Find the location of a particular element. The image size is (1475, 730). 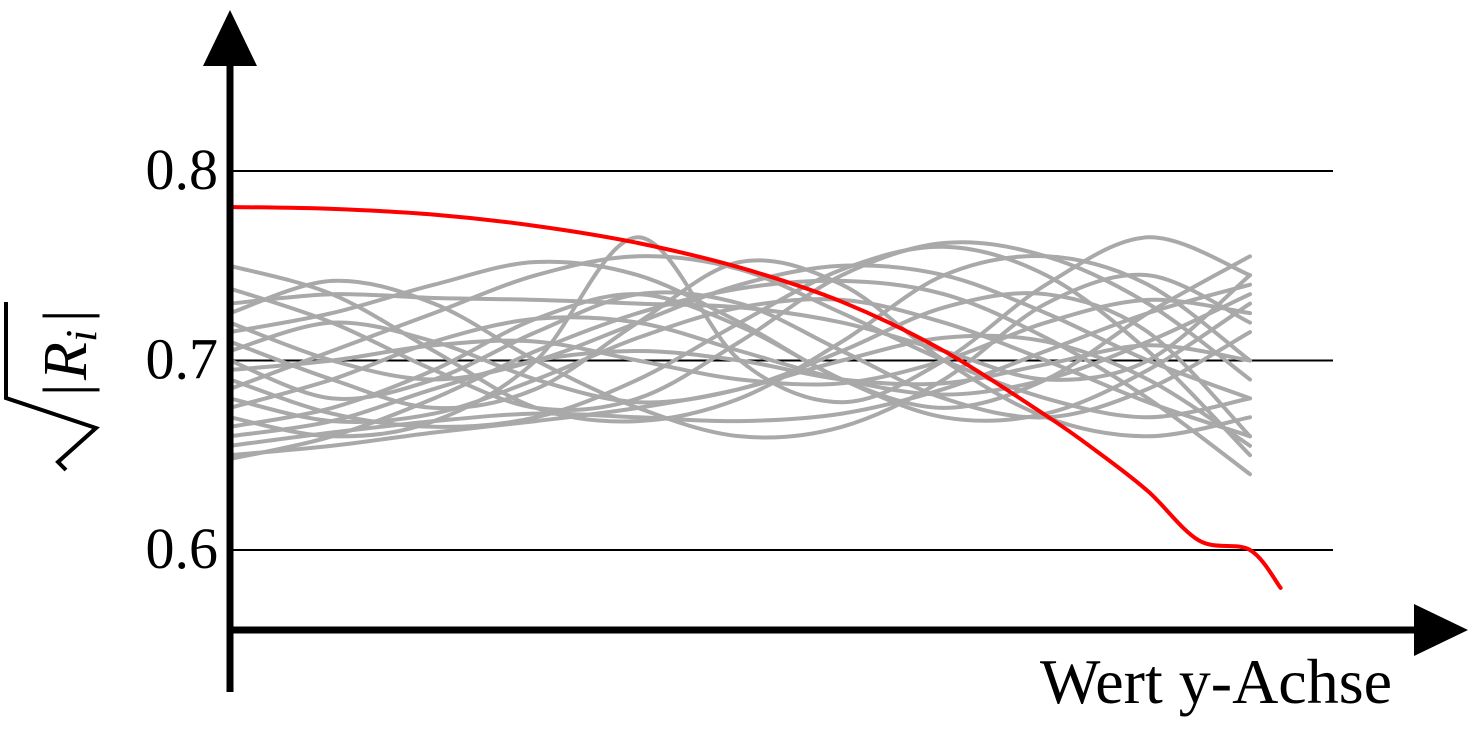

x-axis-arrow is located at coordinates (1441, 630).